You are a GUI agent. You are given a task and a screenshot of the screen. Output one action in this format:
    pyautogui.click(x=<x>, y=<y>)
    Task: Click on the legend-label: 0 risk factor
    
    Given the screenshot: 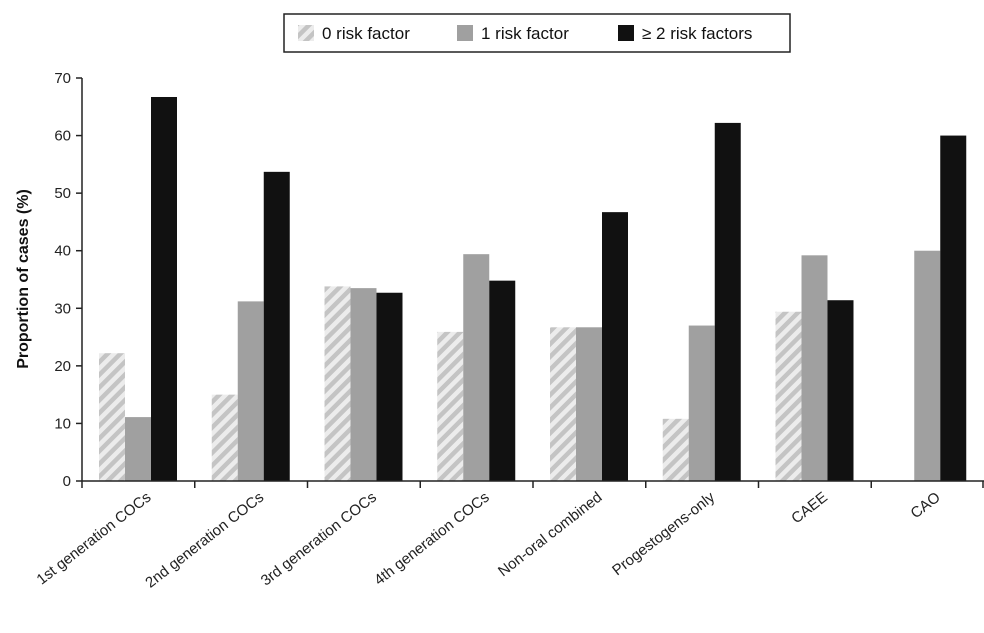 What is the action you would take?
    pyautogui.click(x=366, y=33)
    